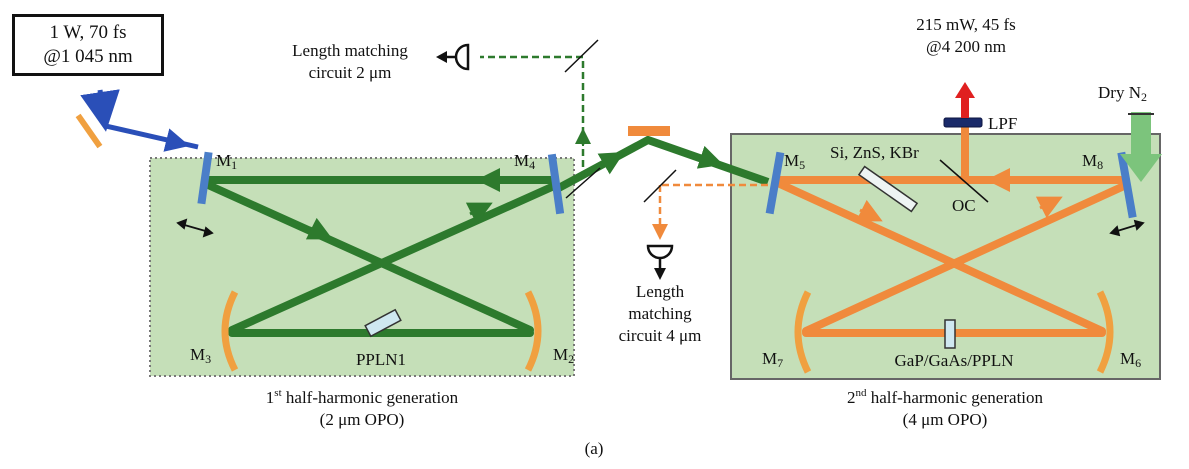 This screenshot has height=469, width=1189. I want to click on detector-4um, so click(660, 262).